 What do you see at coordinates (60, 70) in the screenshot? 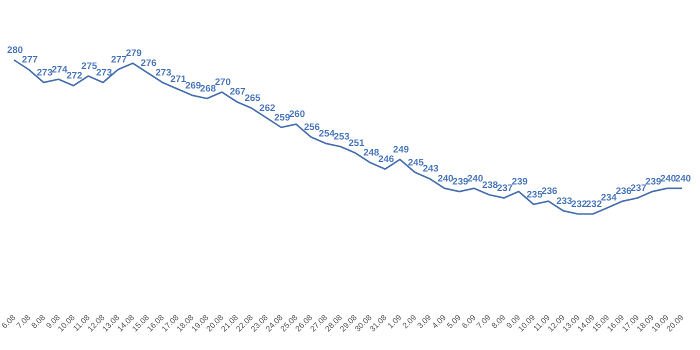
I see `data-label: 274` at bounding box center [60, 70].